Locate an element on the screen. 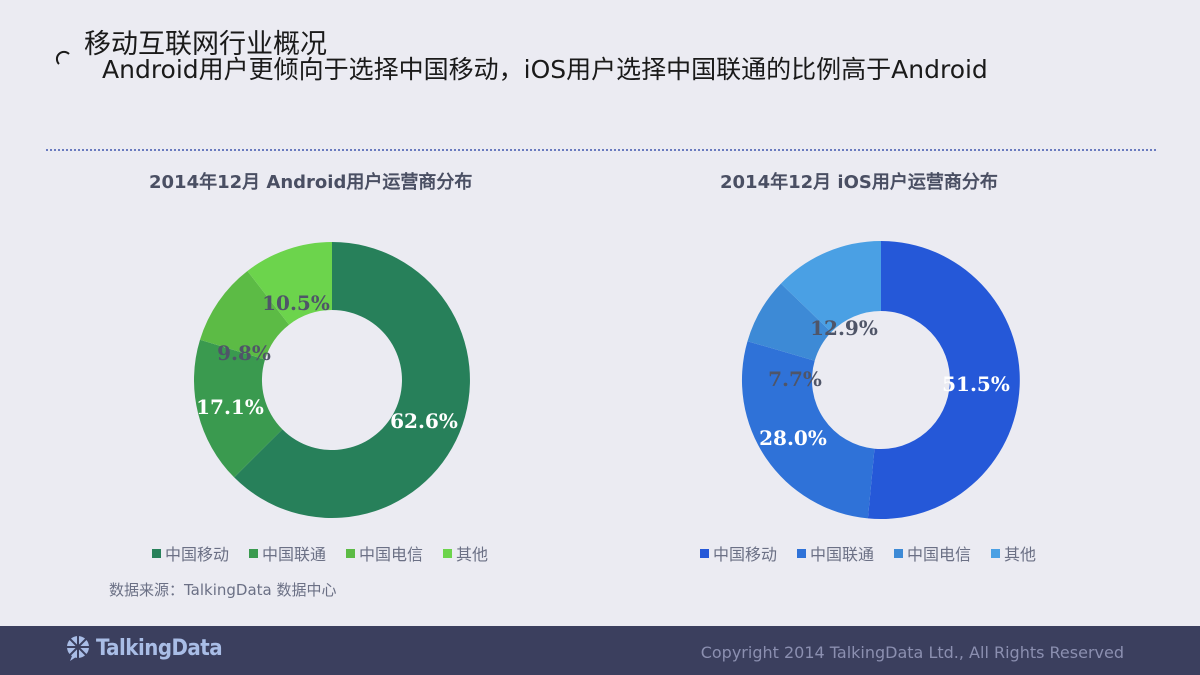  android-label-china-telecom: 9.8% is located at coordinates (244, 353).